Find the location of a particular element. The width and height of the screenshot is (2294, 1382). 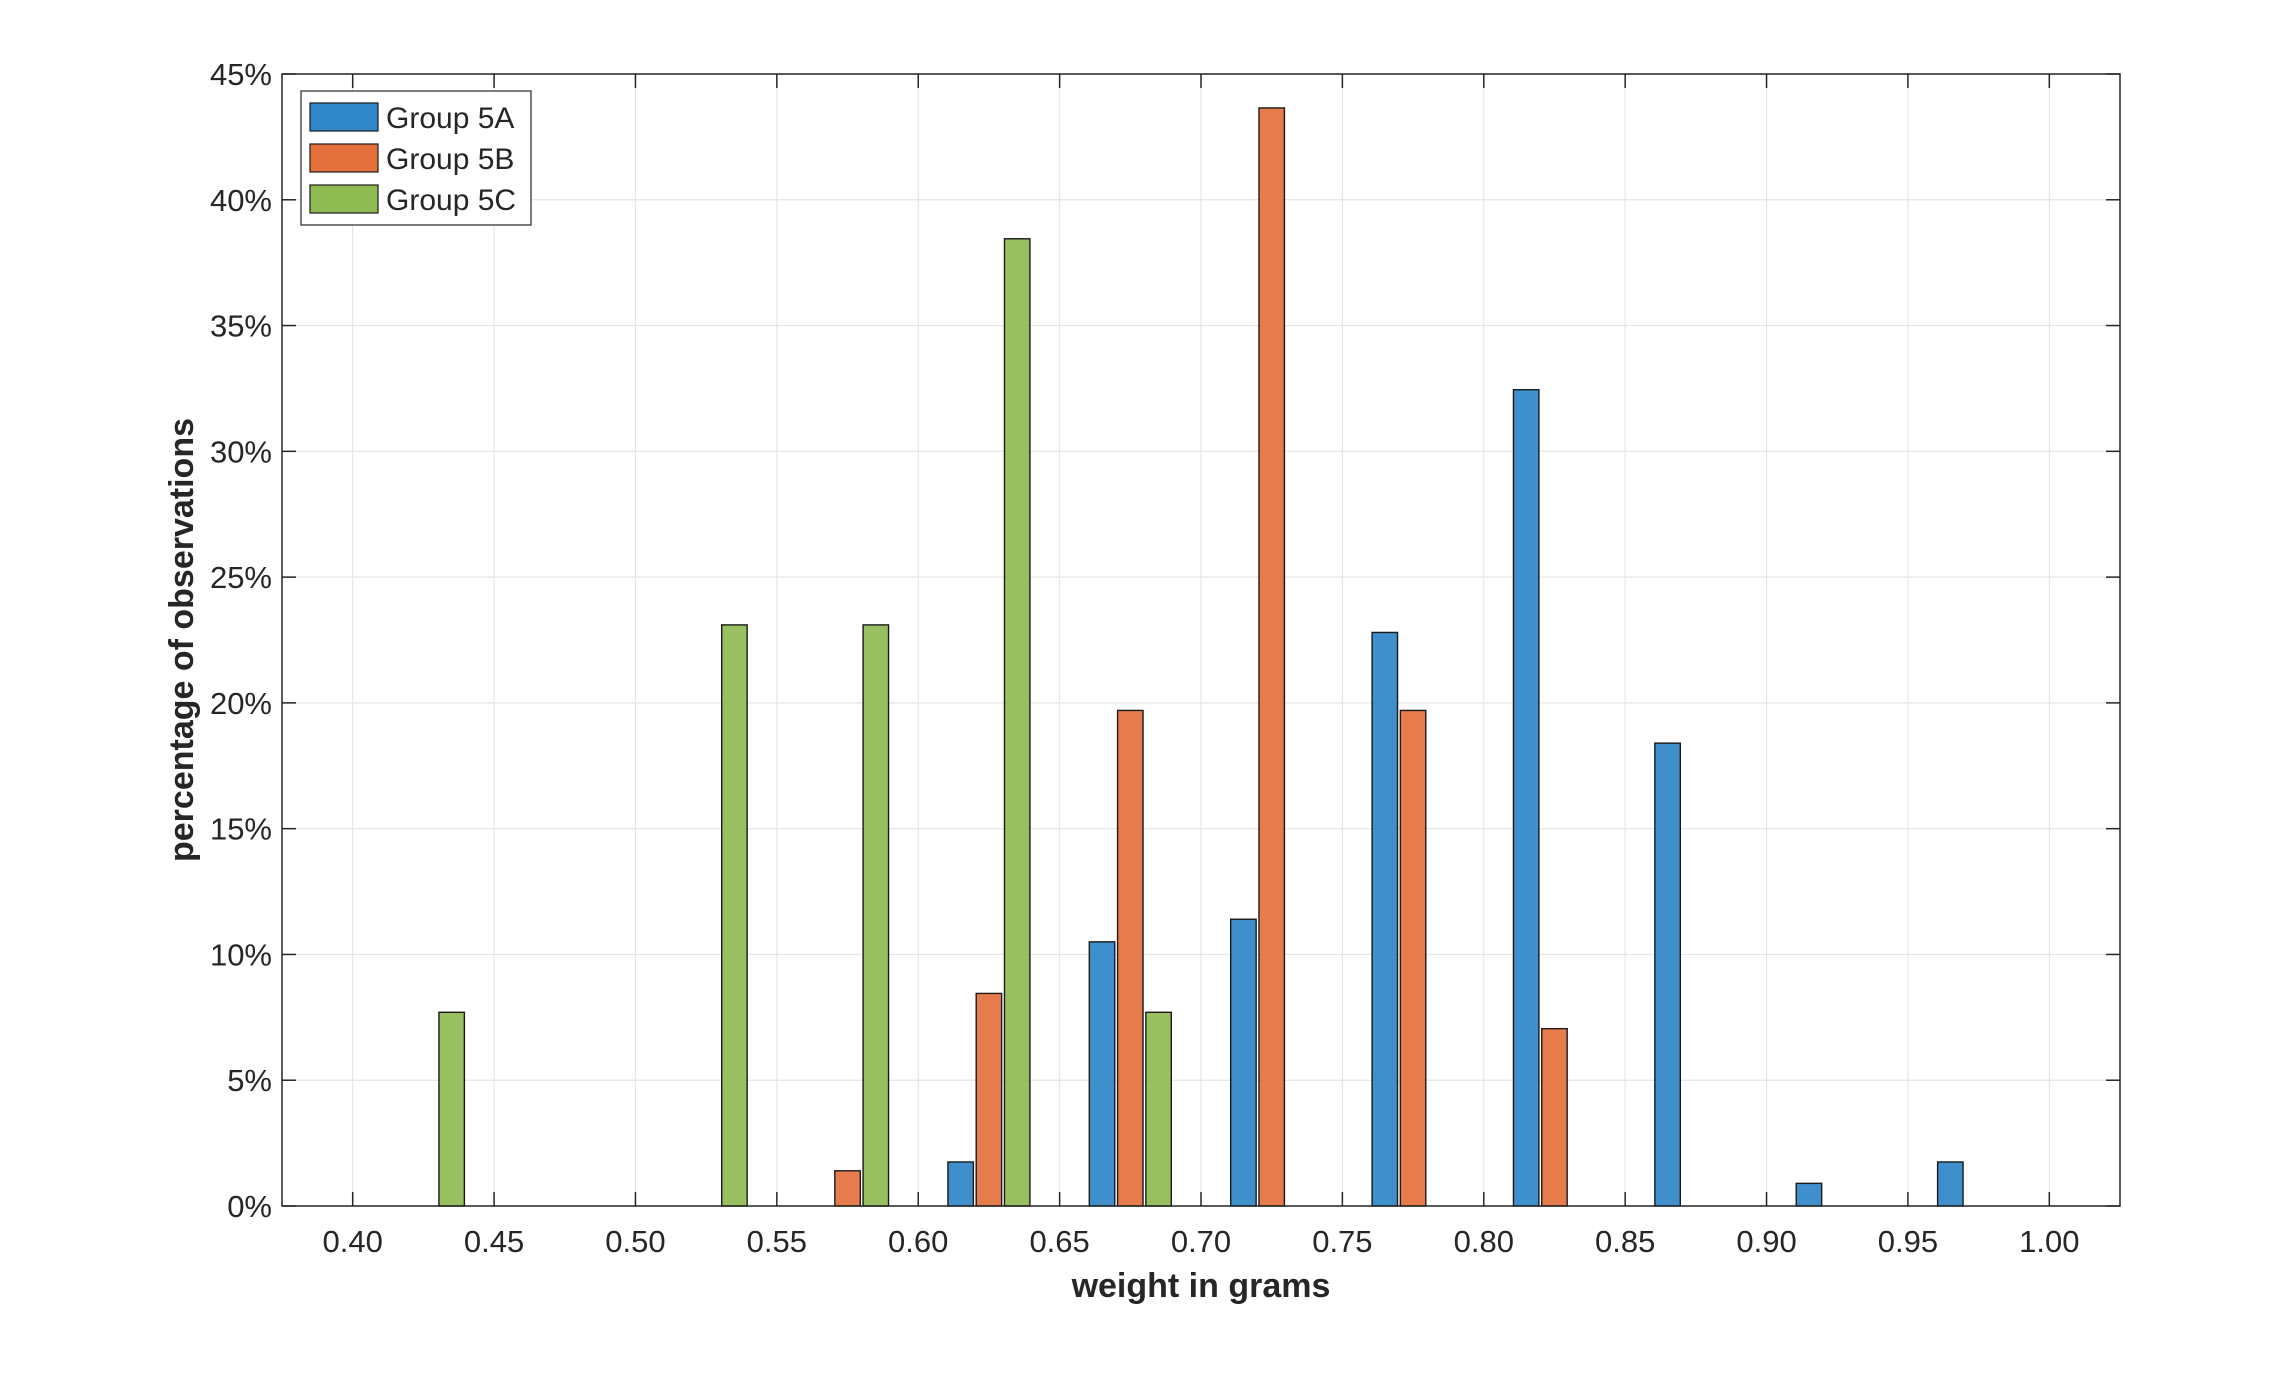

y-tick-label: 5% is located at coordinates (249, 1080).